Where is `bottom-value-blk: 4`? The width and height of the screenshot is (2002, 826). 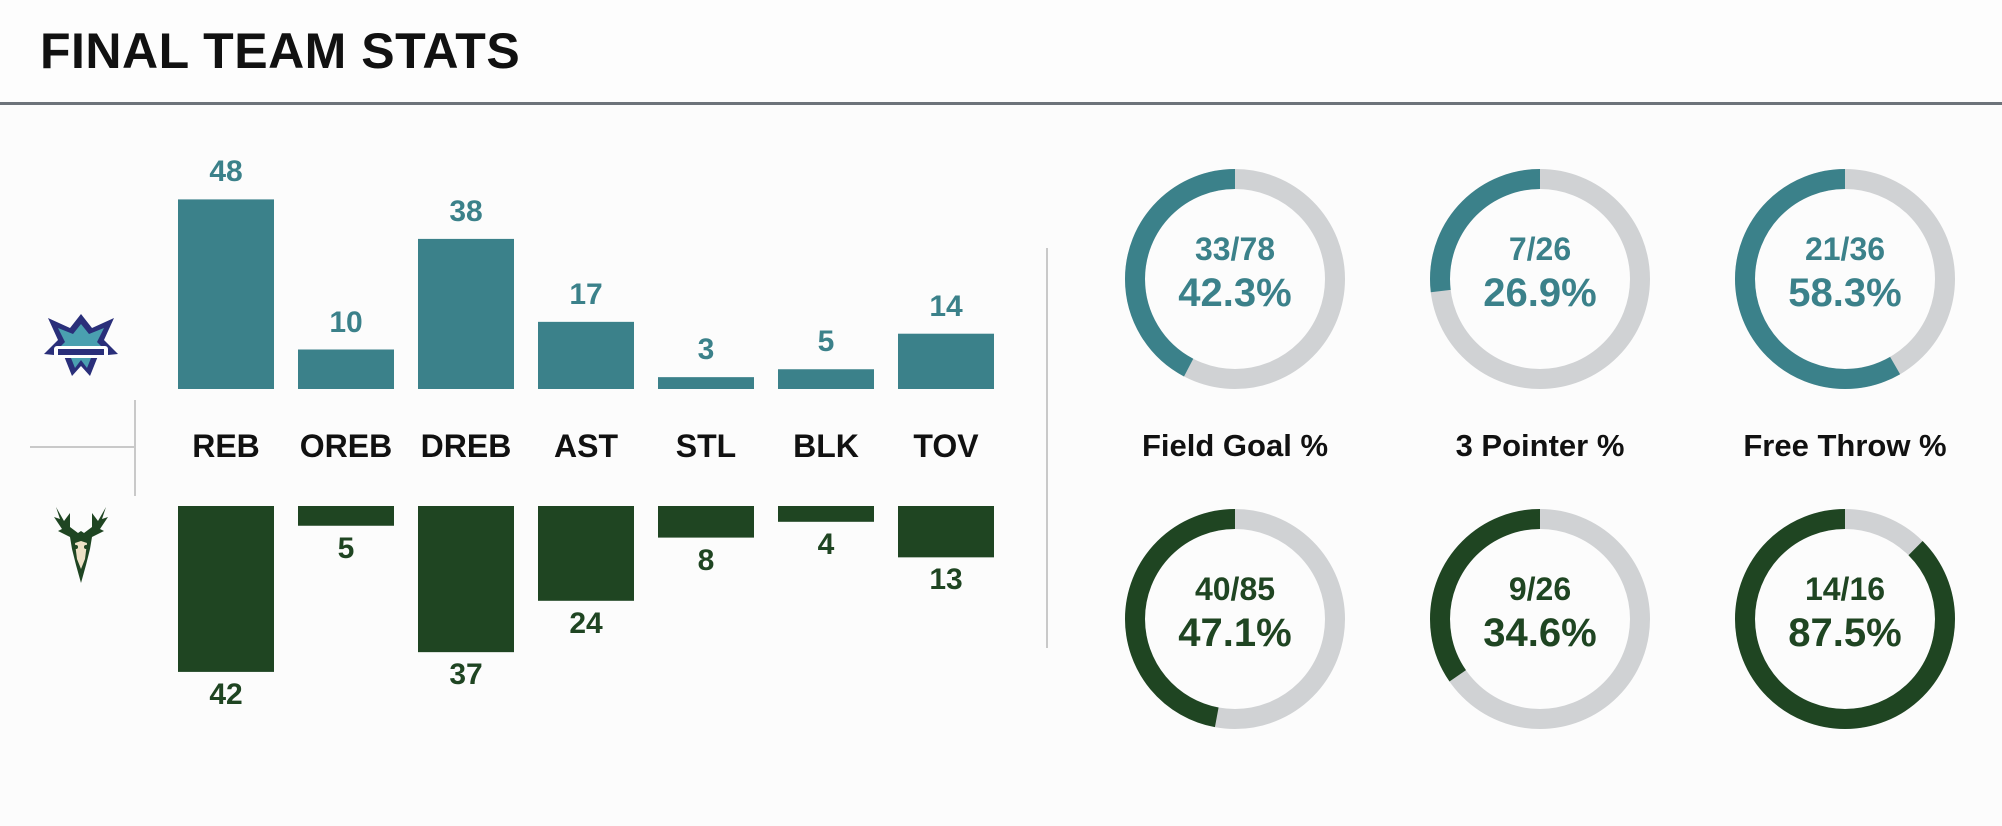 bottom-value-blk: 4 is located at coordinates (826, 544).